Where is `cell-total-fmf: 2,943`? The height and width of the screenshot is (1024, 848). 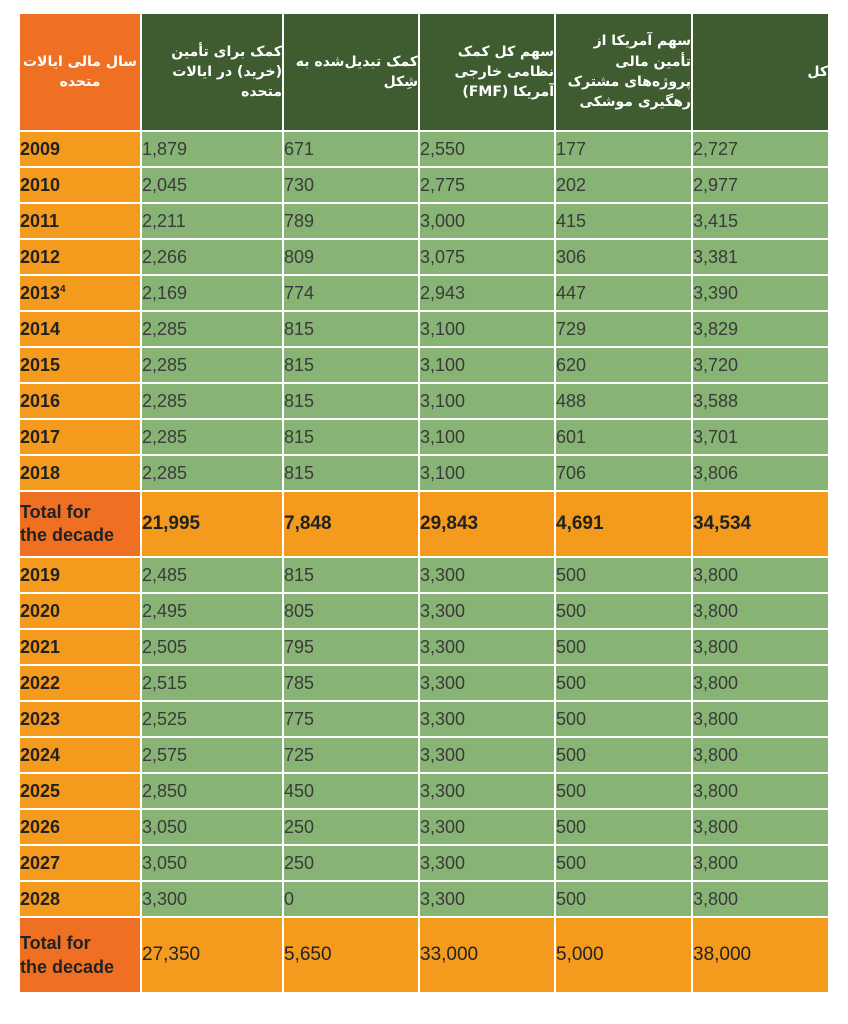
cell-total-fmf: 2,943 is located at coordinates (487, 293).